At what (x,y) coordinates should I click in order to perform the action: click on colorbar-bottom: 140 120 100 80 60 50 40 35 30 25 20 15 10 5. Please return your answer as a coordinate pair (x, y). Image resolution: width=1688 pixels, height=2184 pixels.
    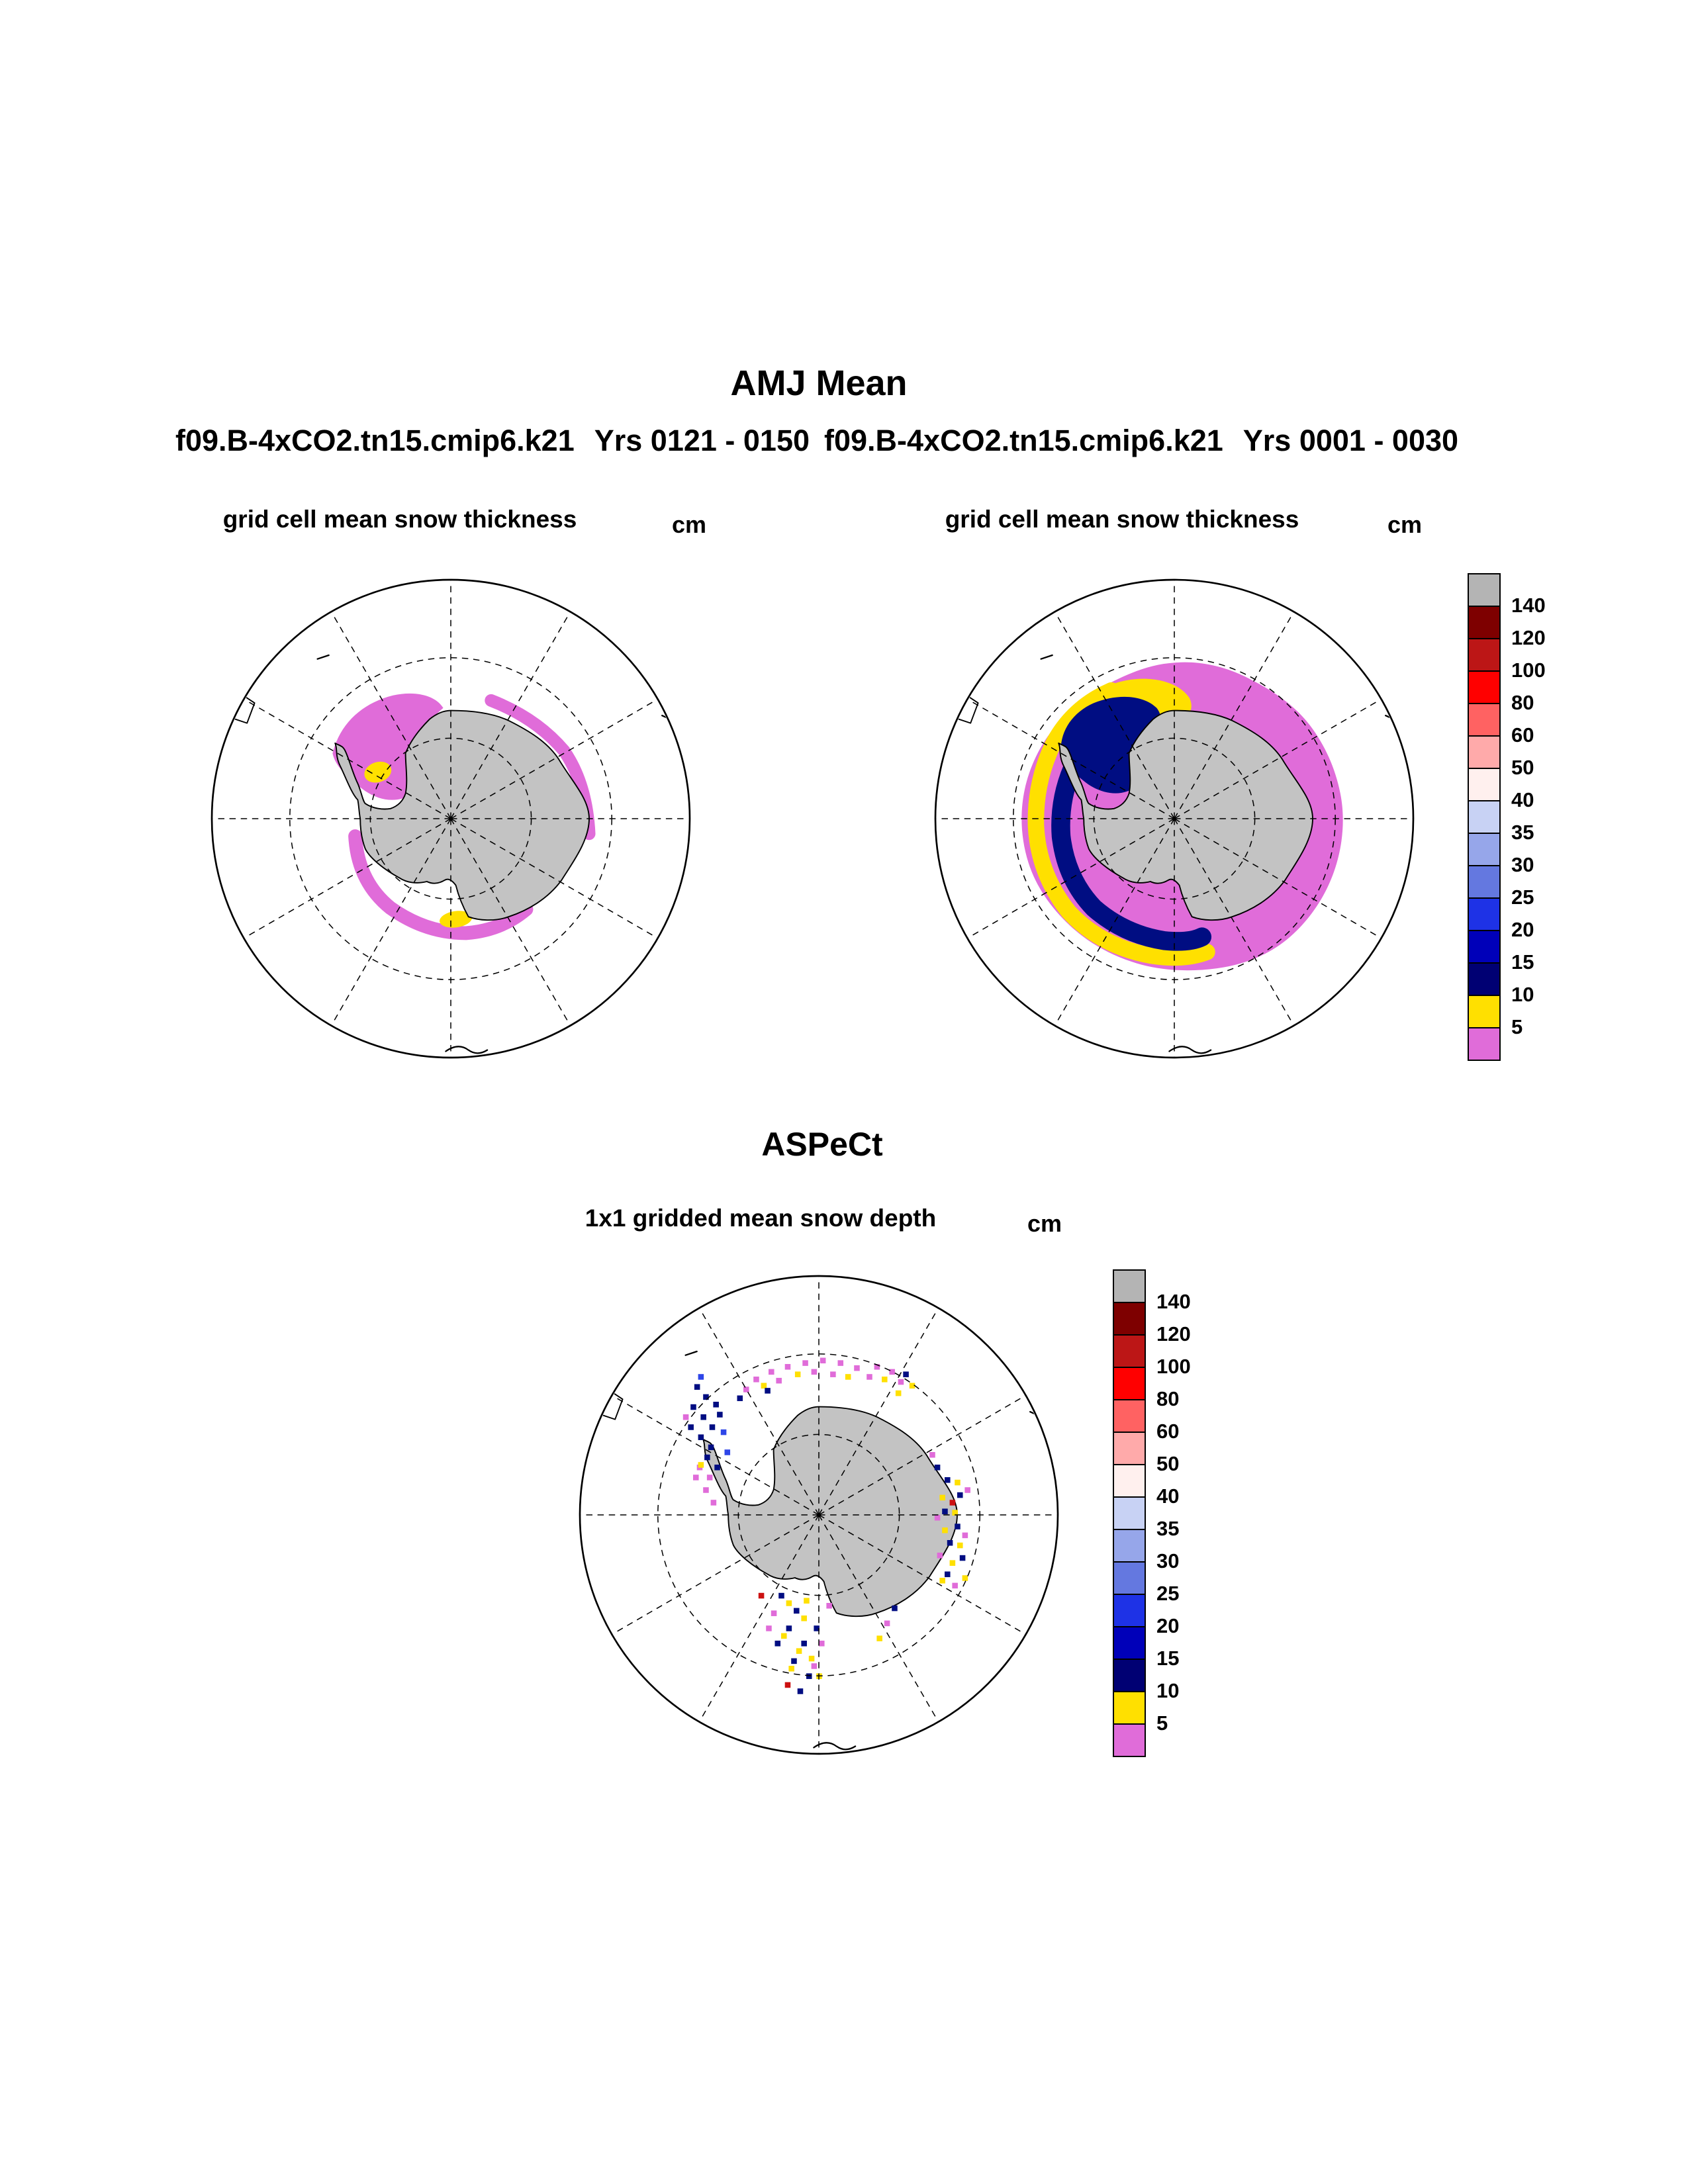
    Looking at the image, I should click on (1182, 1513).